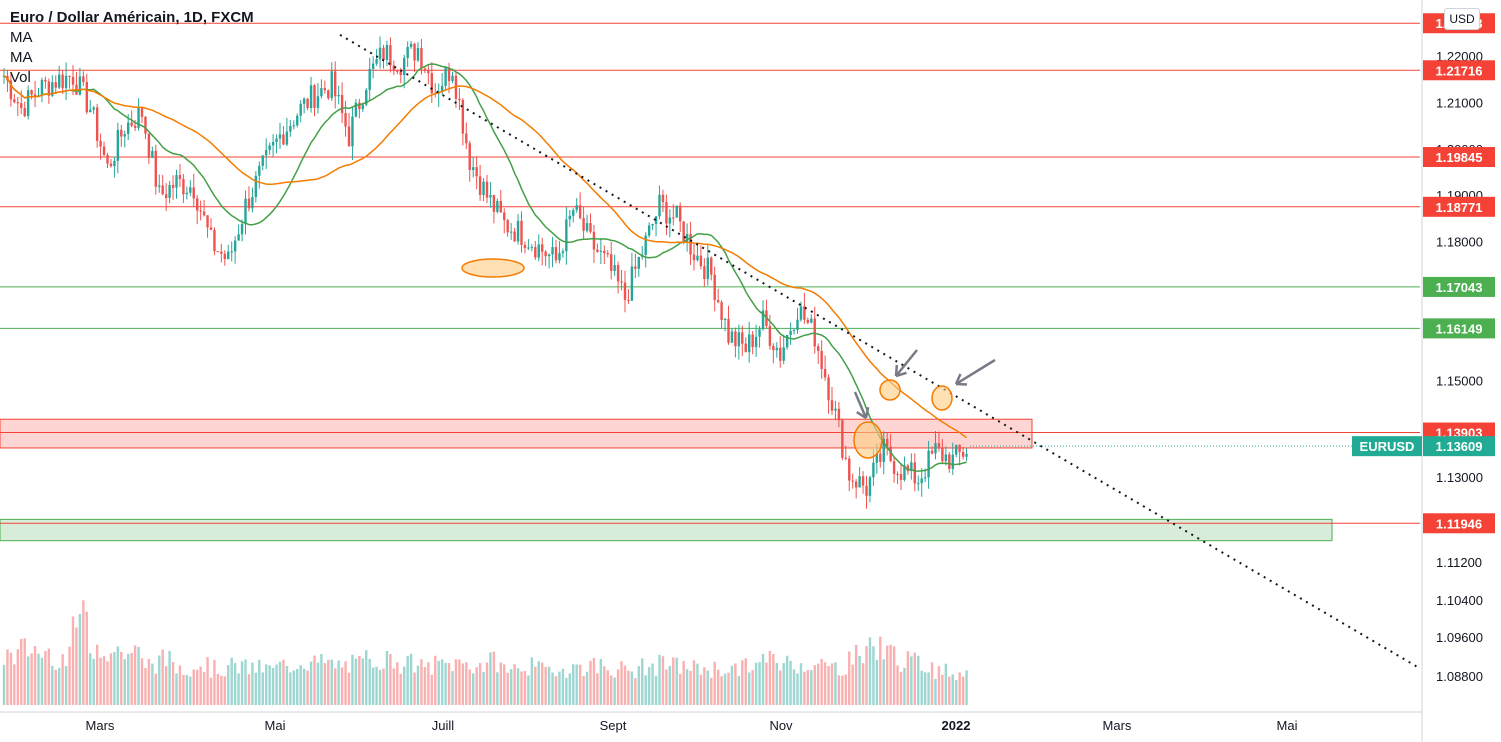 Image resolution: width=1501 pixels, height=742 pixels. What do you see at coordinates (1462, 19) in the screenshot?
I see `currency-button: USD` at bounding box center [1462, 19].